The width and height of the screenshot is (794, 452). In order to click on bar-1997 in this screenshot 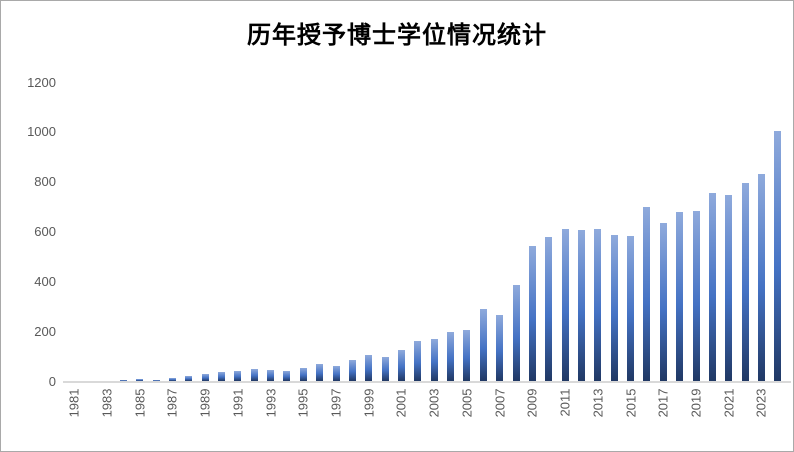, I will do `click(336, 373)`.